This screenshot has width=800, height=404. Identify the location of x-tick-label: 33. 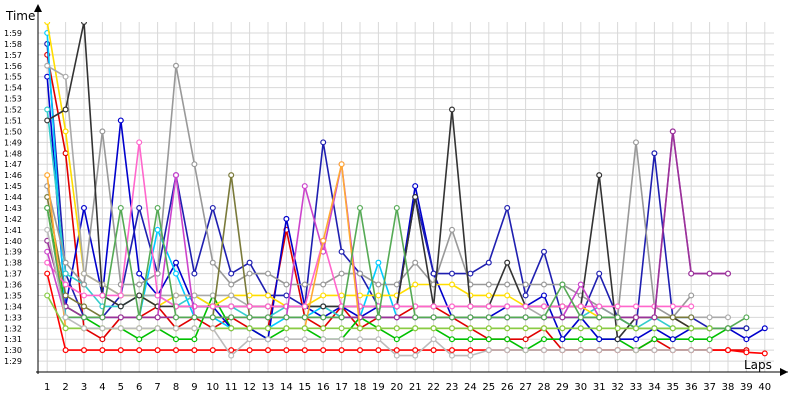
(636, 387).